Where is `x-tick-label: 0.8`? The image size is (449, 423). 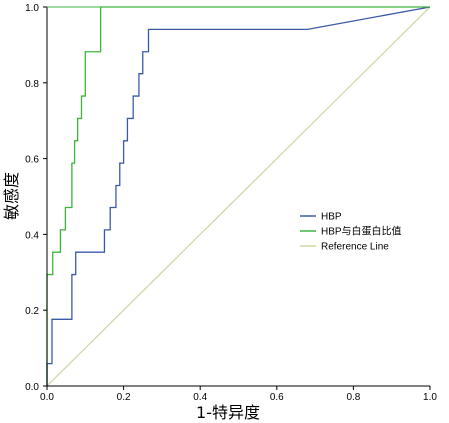
x-tick-label: 0.8 is located at coordinates (353, 397).